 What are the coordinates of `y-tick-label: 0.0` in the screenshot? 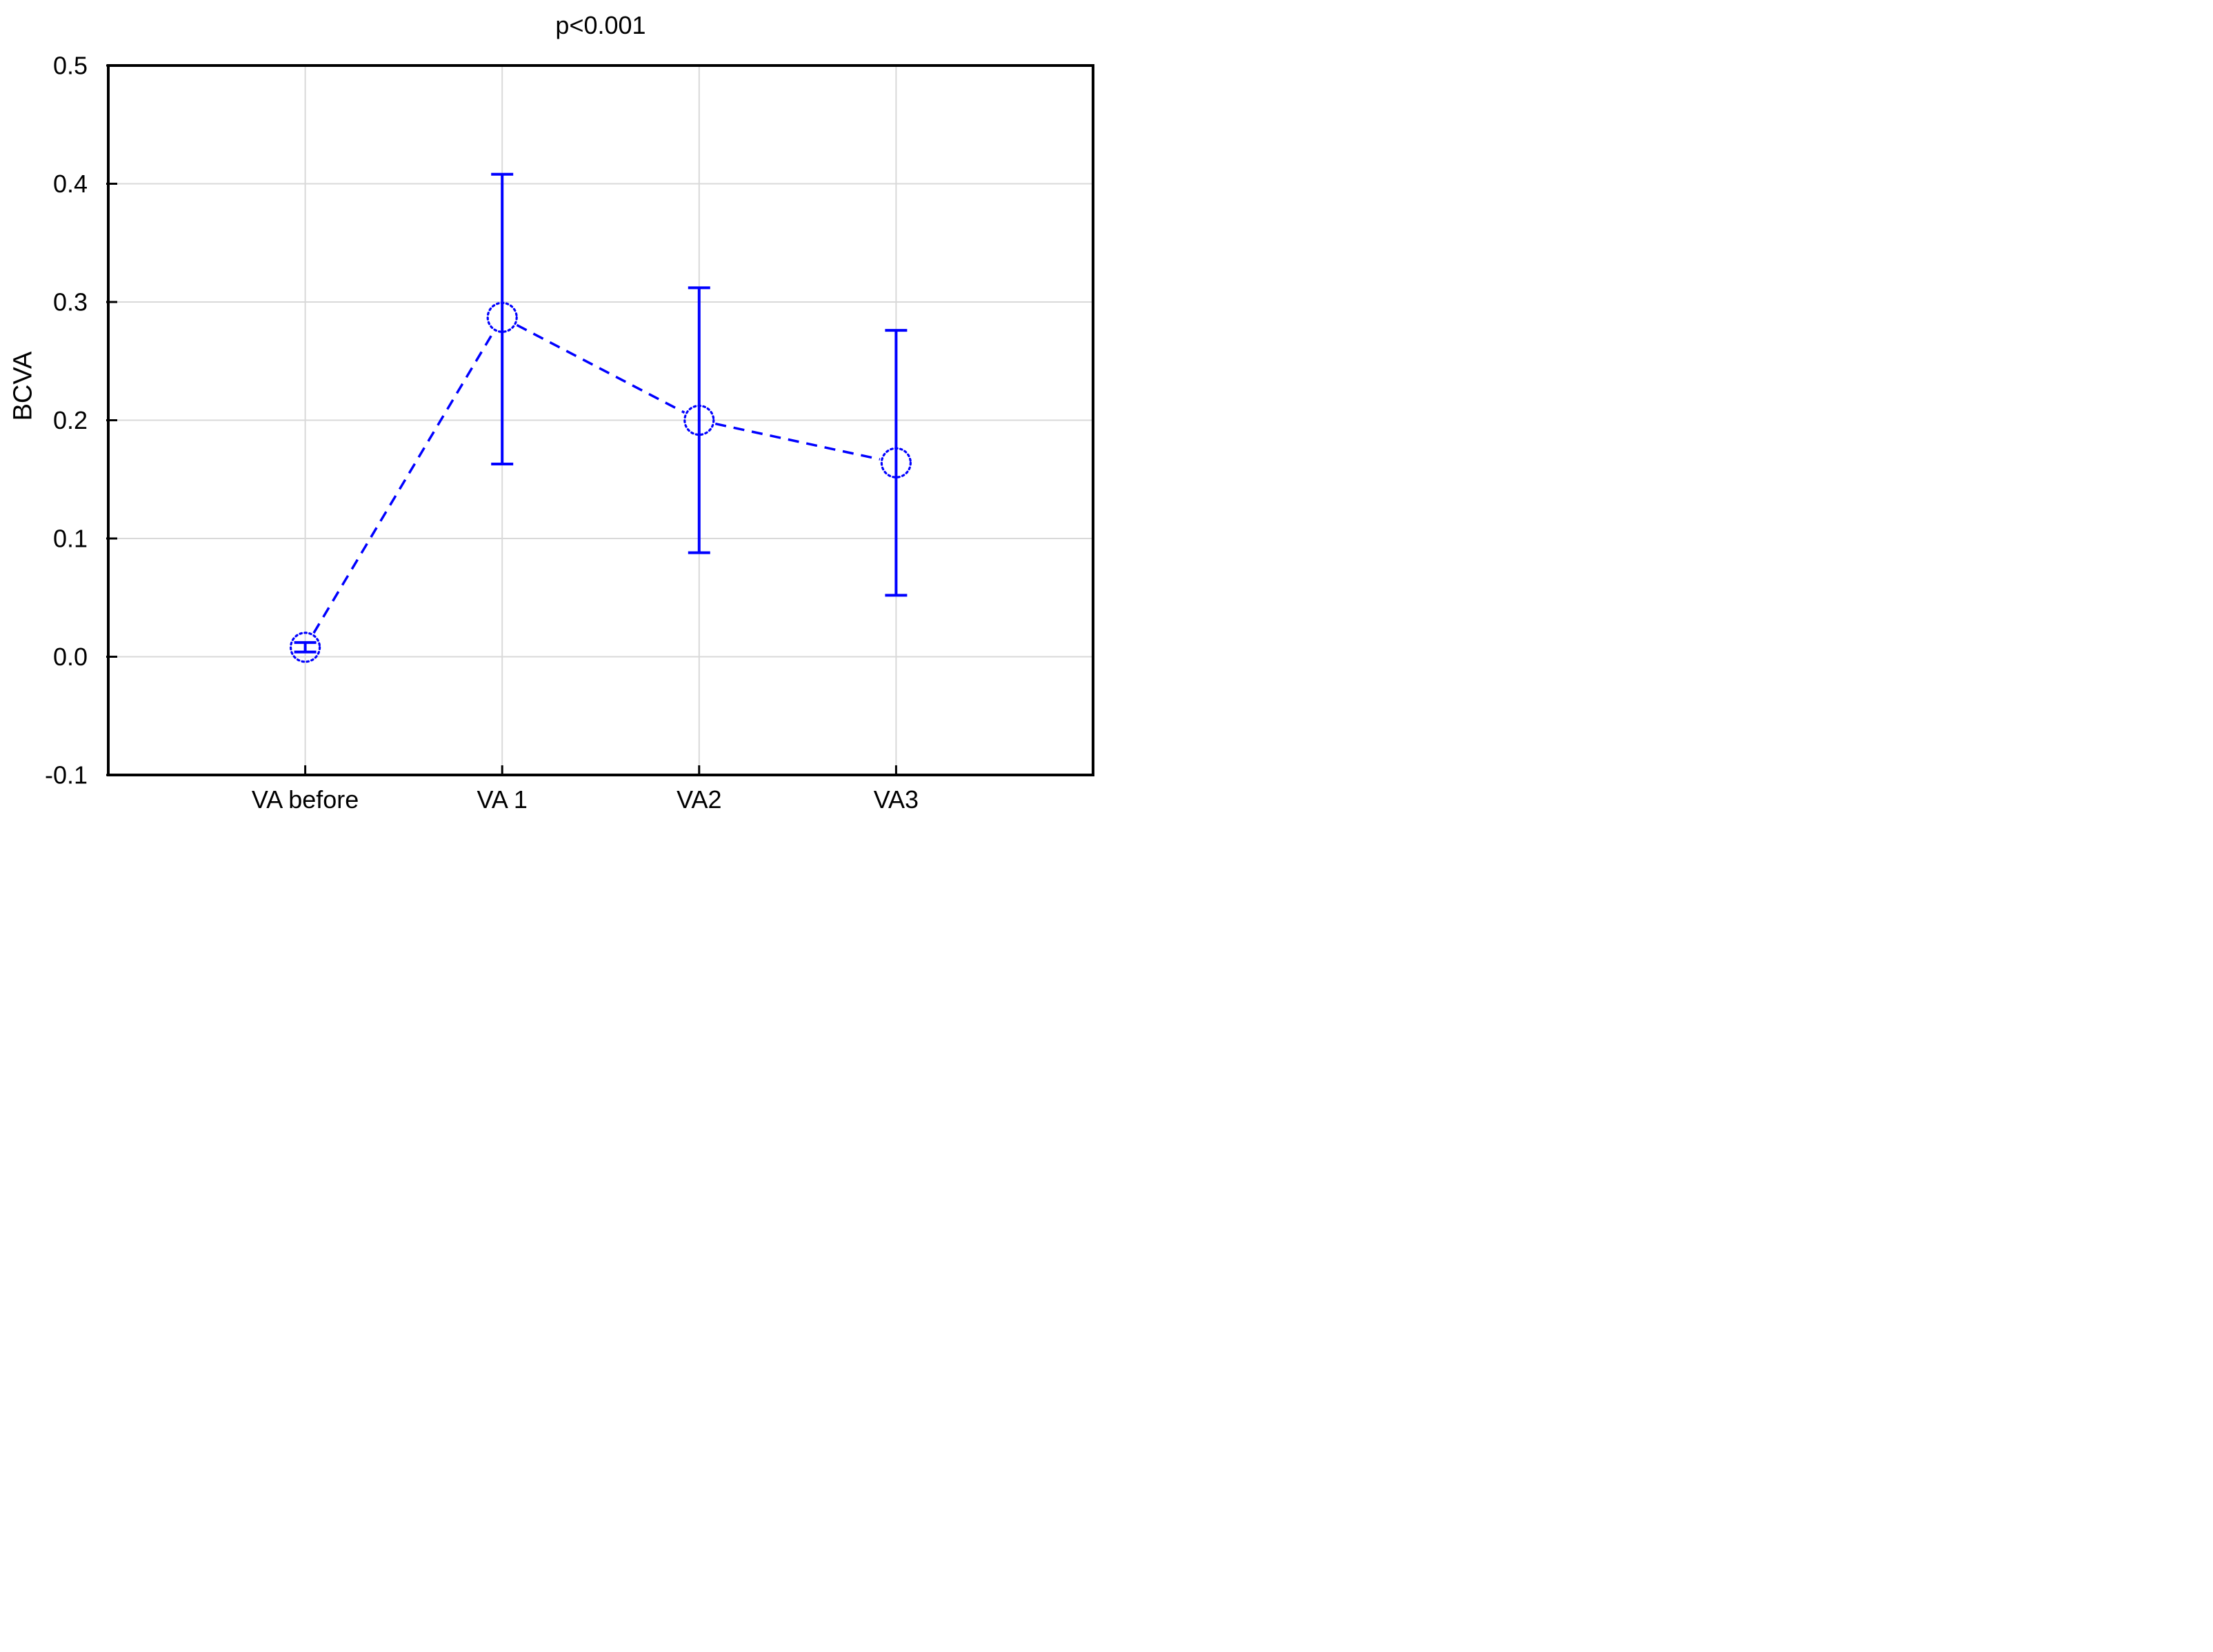 It's located at (70, 657).